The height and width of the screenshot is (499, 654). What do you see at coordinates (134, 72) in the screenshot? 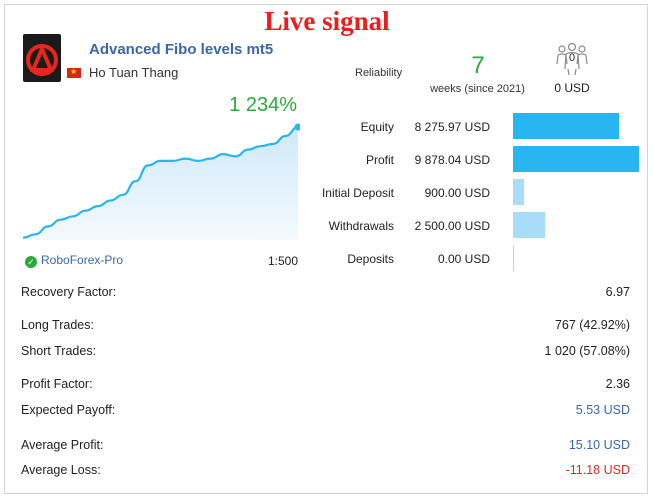
I see `author-name: Ho Tuan Thang` at bounding box center [134, 72].